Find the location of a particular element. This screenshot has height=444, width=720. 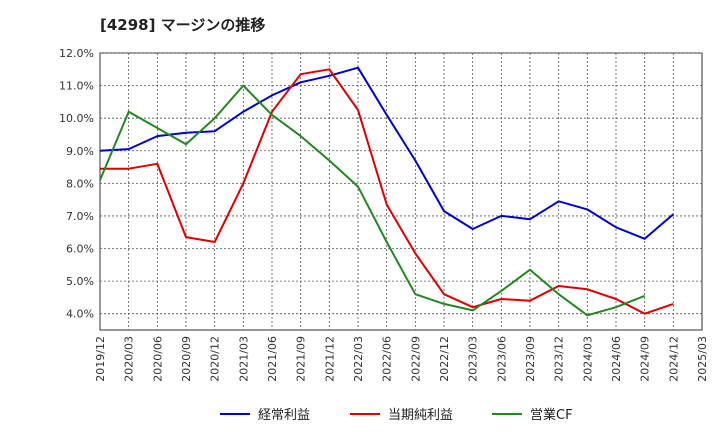

x-tick-label: 2022/06 is located at coordinates (387, 359).